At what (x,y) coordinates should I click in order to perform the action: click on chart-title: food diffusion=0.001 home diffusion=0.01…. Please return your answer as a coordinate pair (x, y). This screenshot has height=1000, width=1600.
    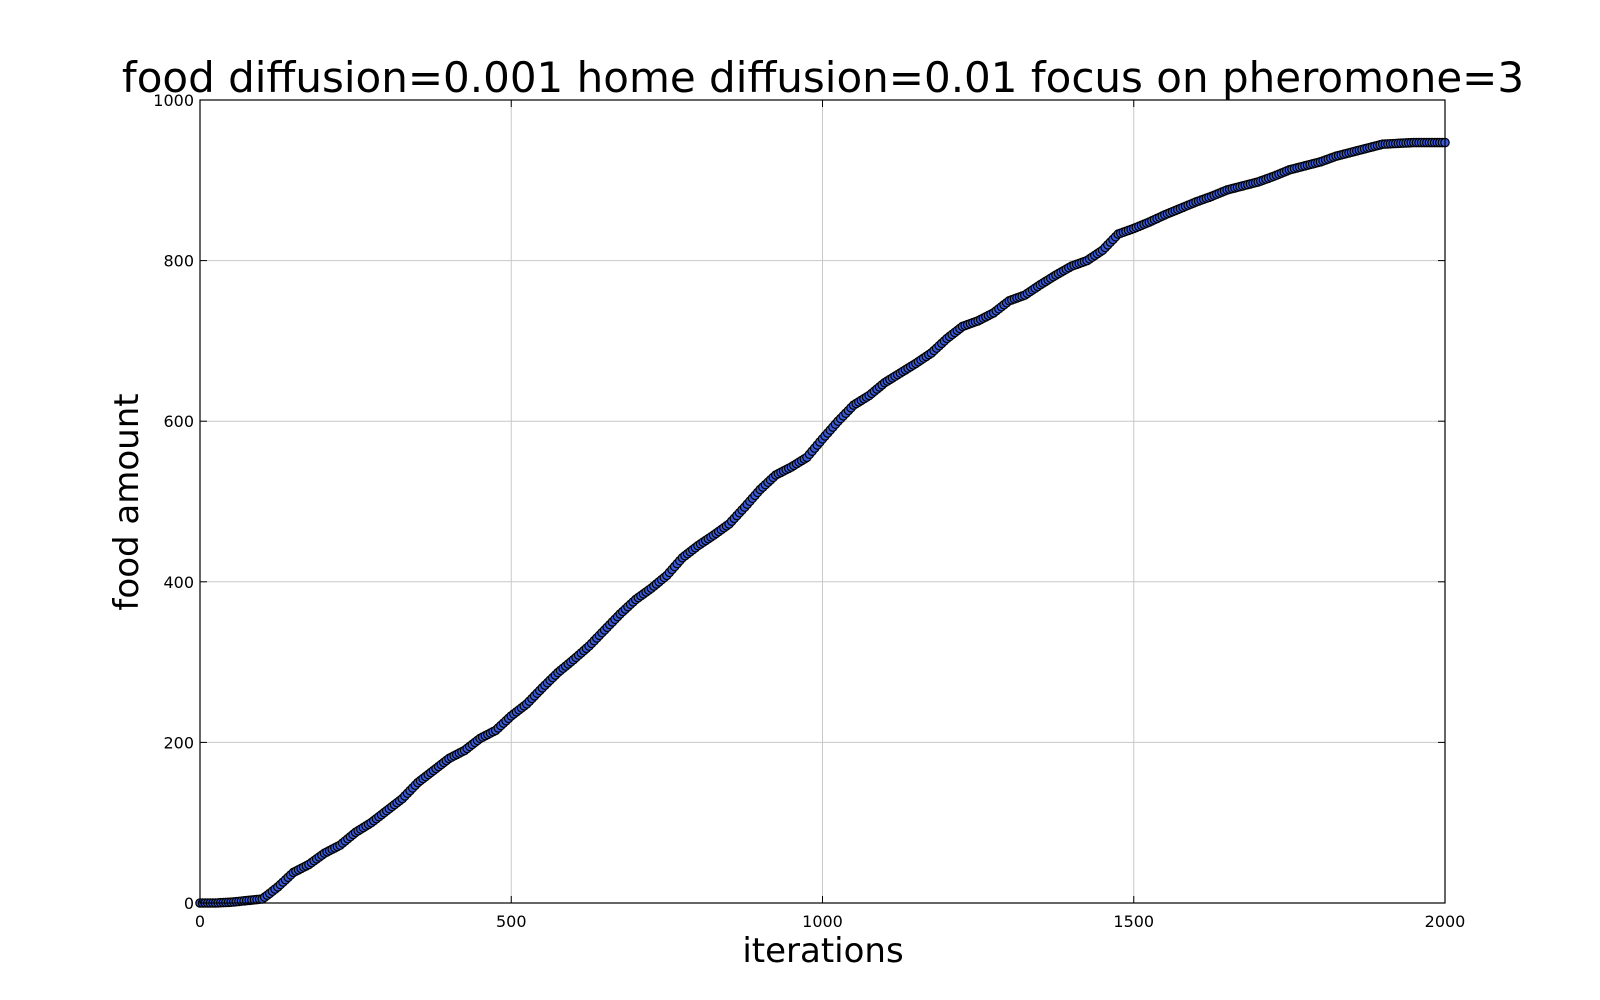
    Looking at the image, I should click on (823, 77).